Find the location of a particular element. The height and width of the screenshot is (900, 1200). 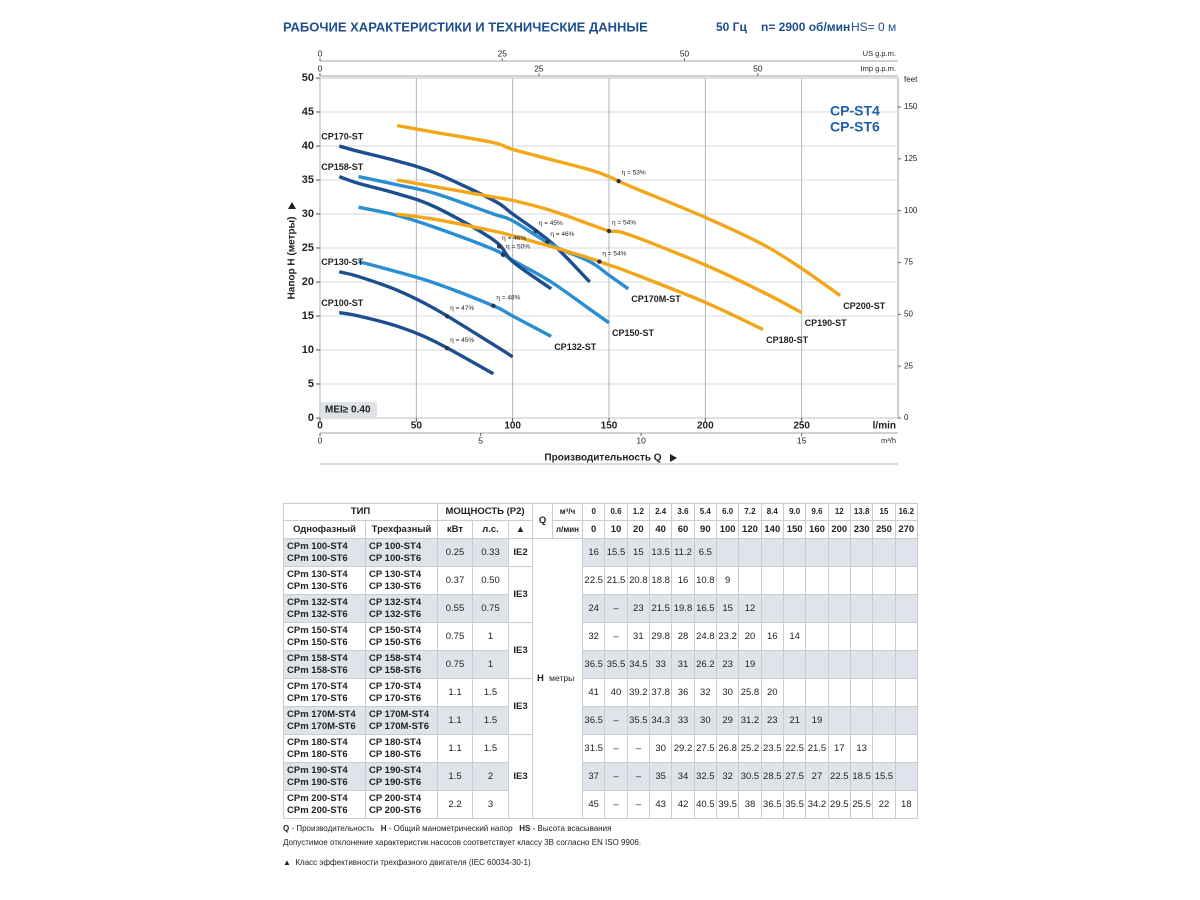

ie-symbol: ▲ is located at coordinates (287, 862).